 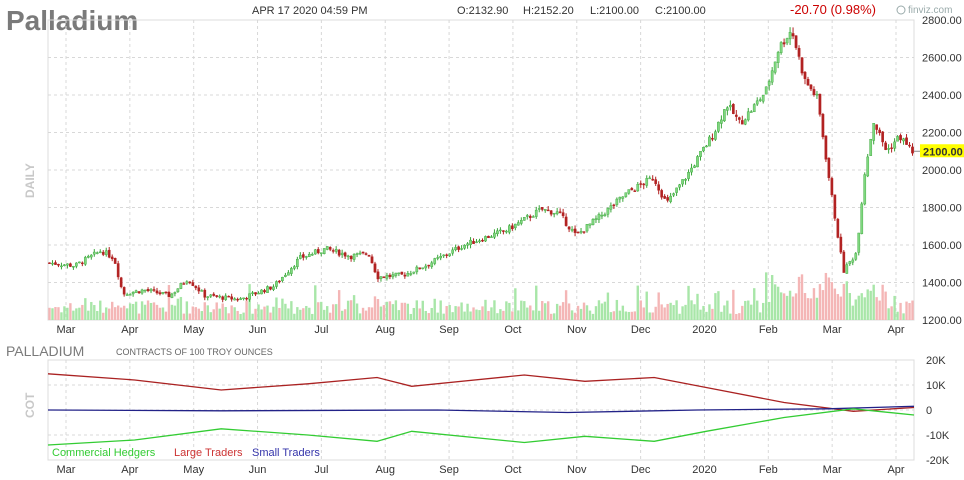 What do you see at coordinates (481, 427) in the screenshot?
I see `cot-series-line` at bounding box center [481, 427].